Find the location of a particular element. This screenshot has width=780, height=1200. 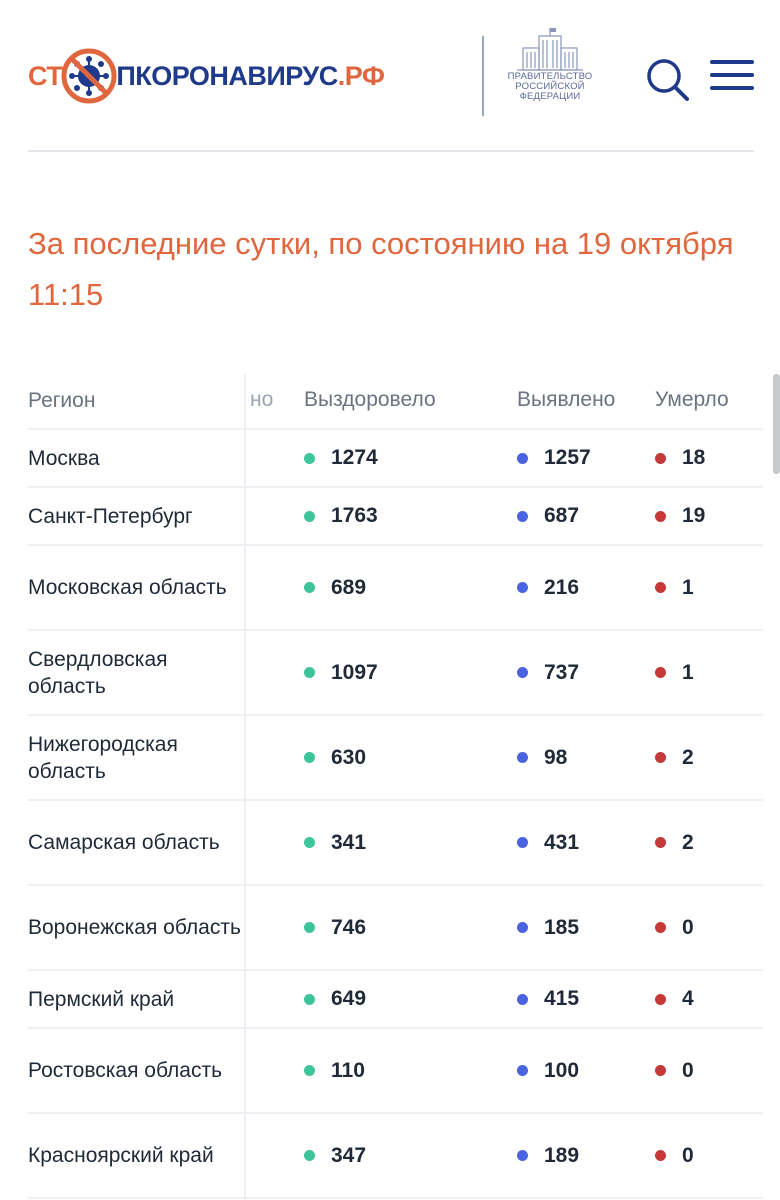

cell-died: 2 is located at coordinates (705, 758).